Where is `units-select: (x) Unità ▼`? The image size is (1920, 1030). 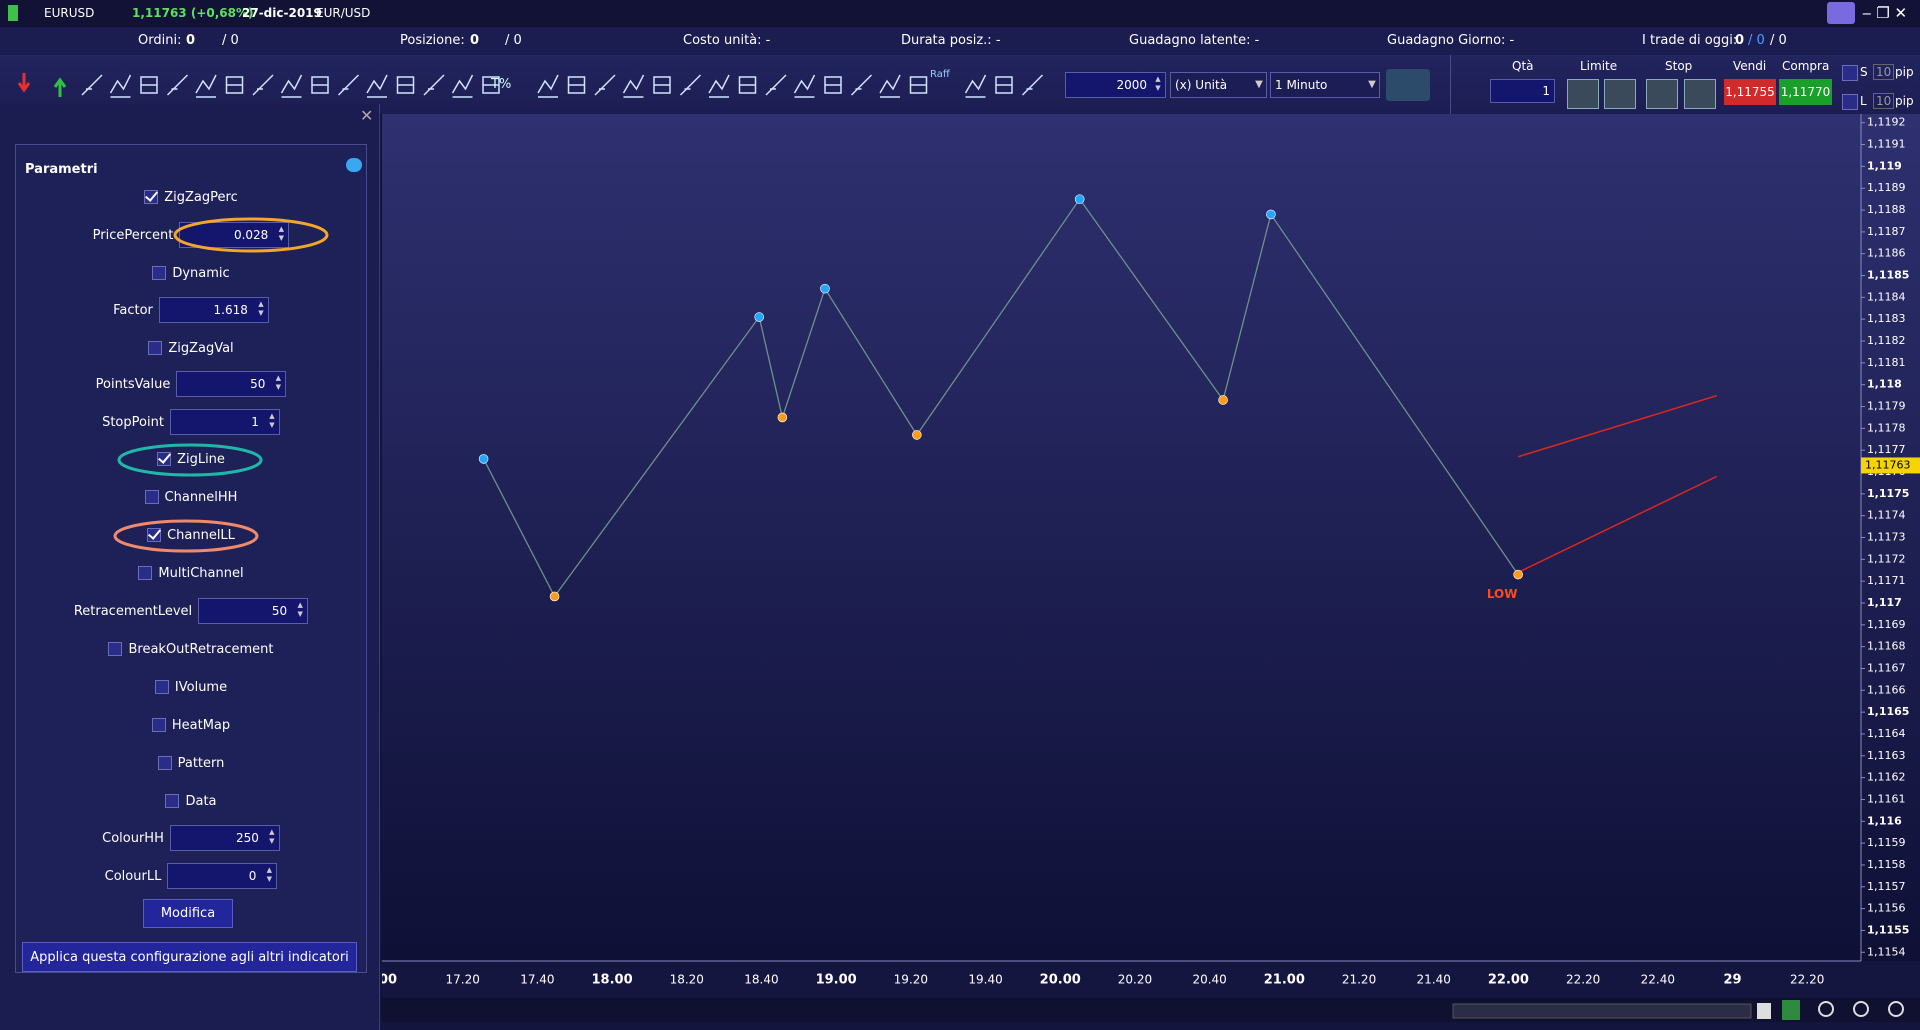 units-select: (x) Unità ▼ is located at coordinates (1218, 85).